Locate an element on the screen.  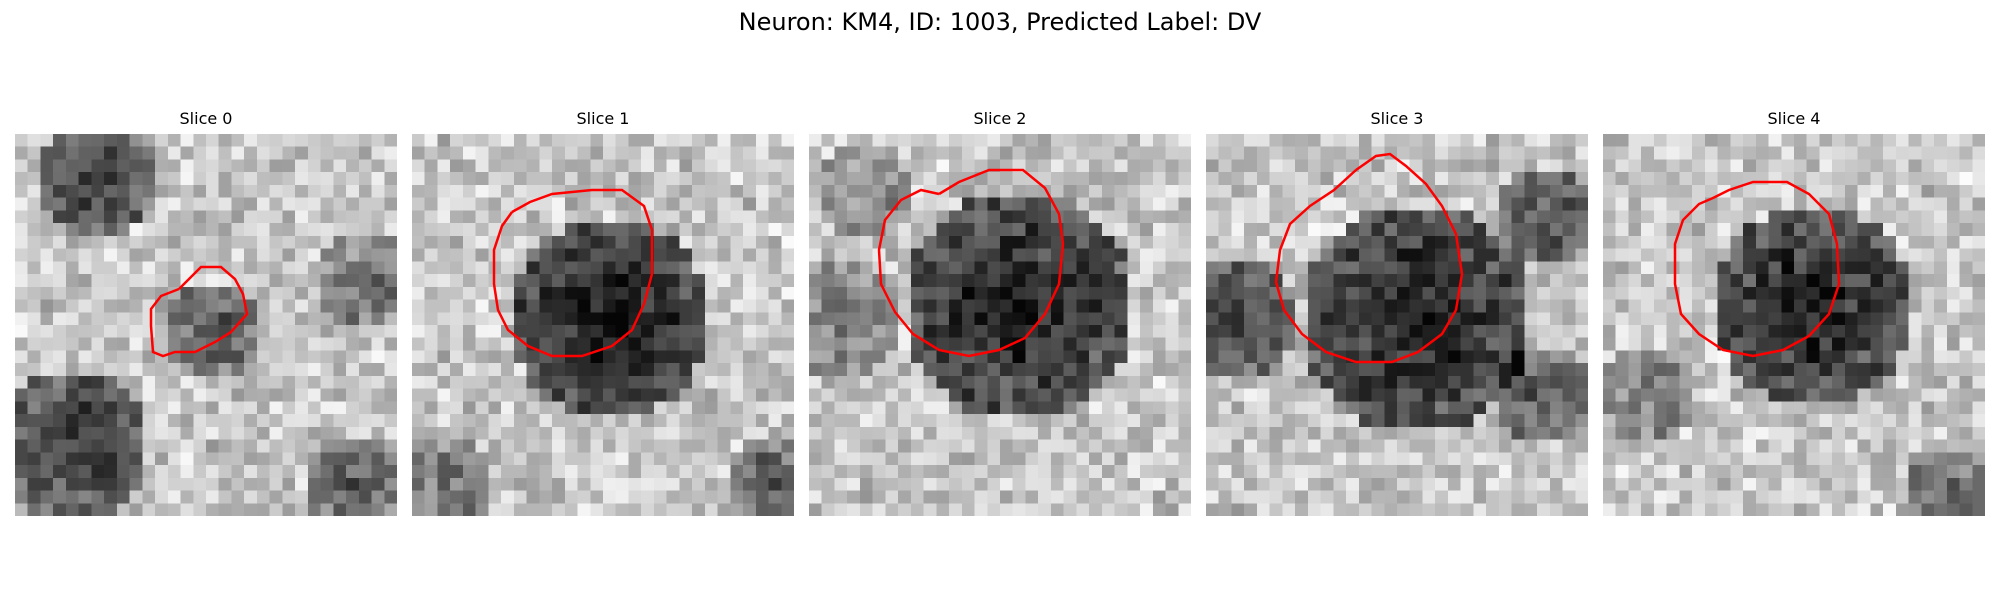
slice-panel-0: Slice 0 is located at coordinates (206, 312).